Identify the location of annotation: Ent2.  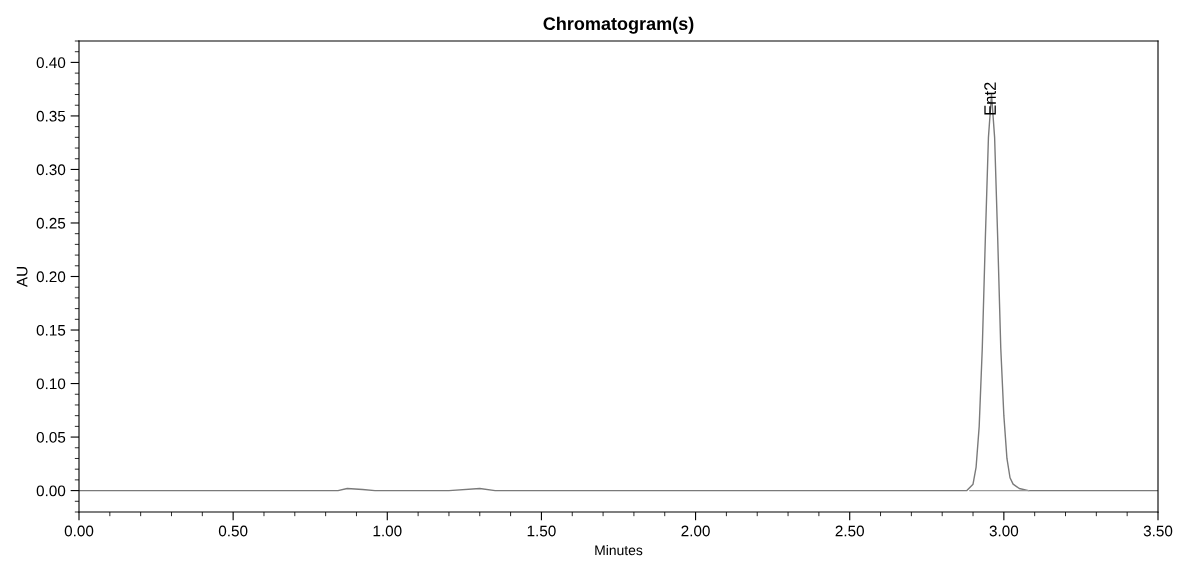
(990, 98).